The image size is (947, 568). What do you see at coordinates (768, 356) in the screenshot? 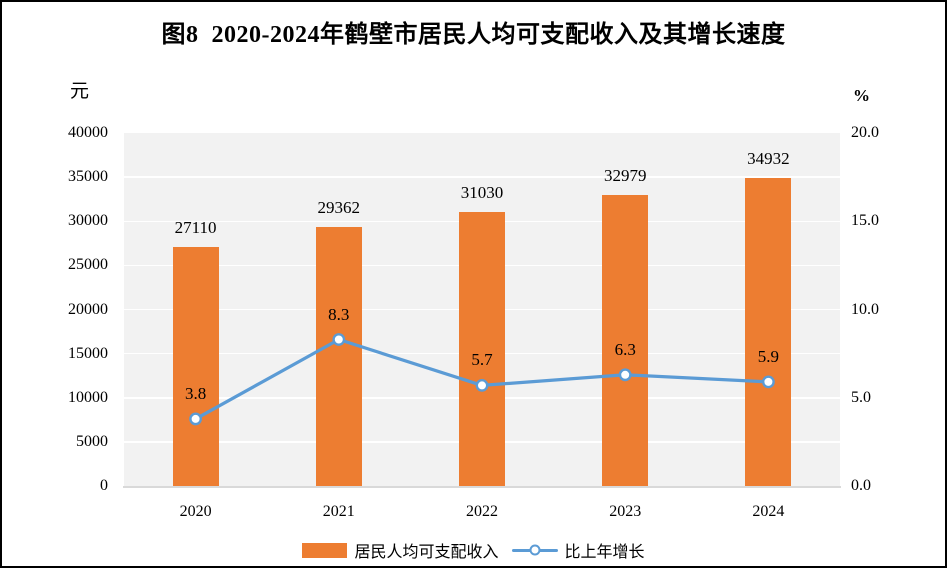
I see `line-value-label: 5.9` at bounding box center [768, 356].